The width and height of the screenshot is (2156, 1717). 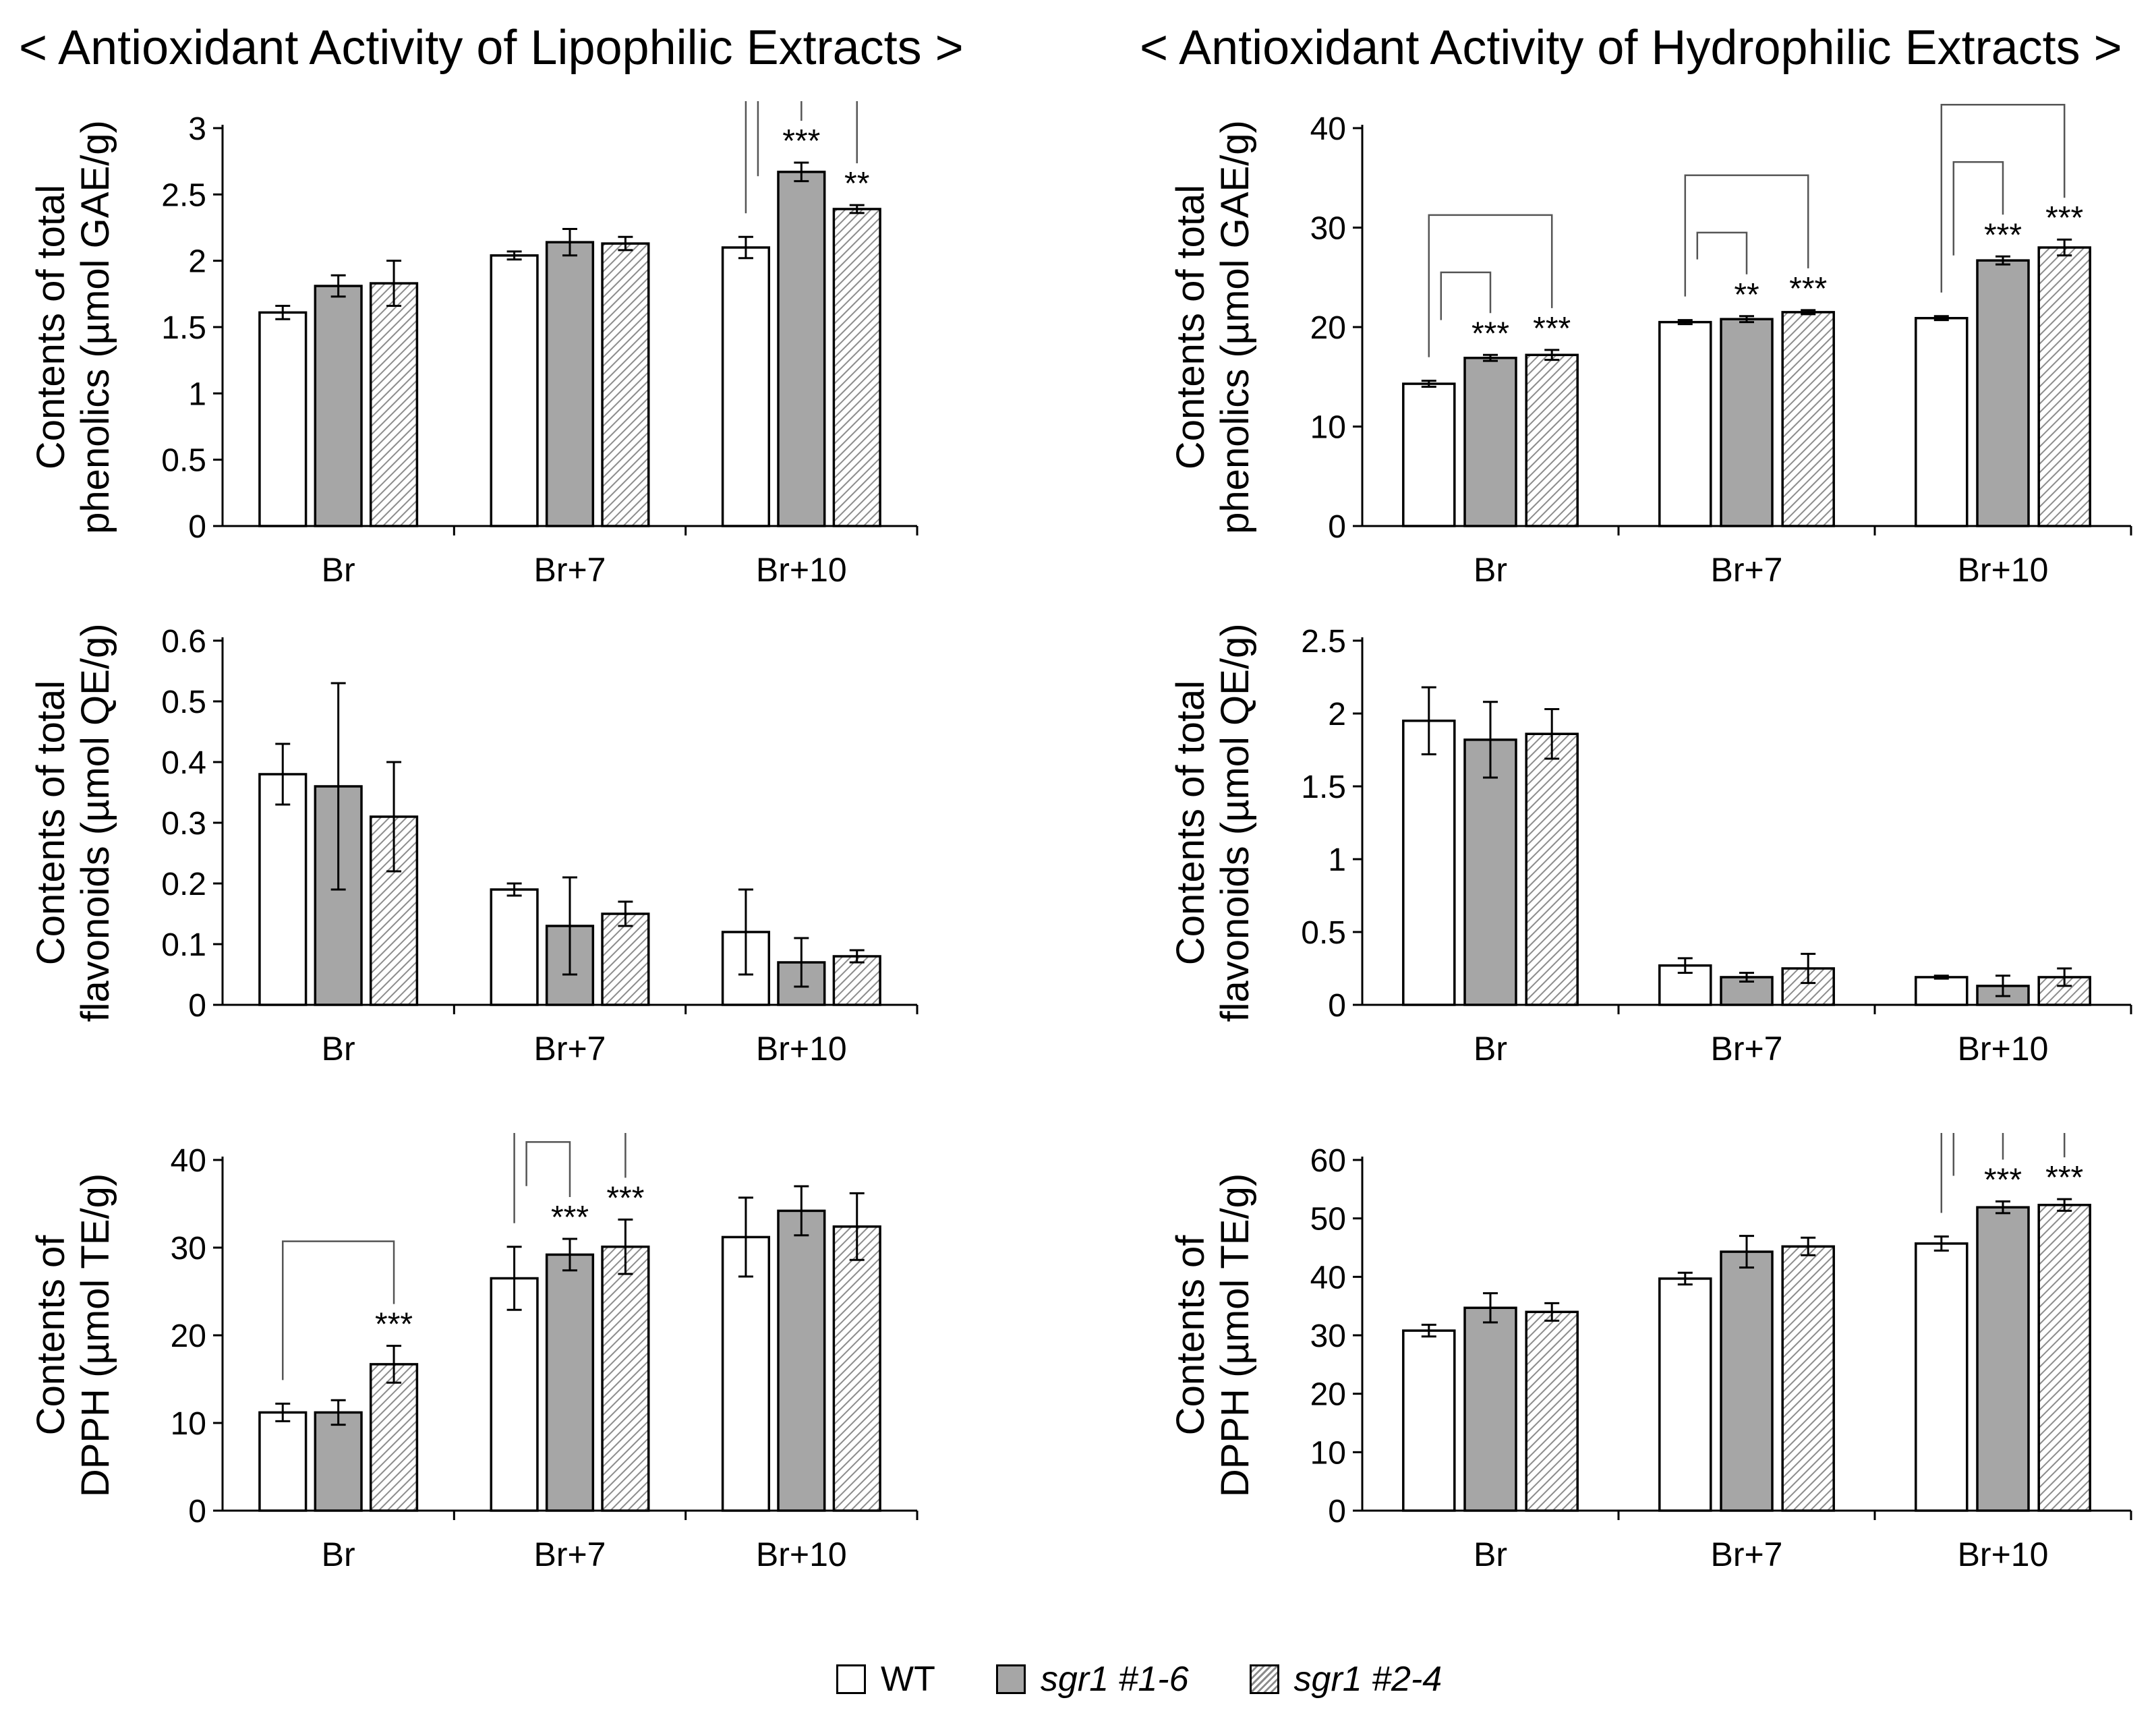 What do you see at coordinates (1213, 822) in the screenshot?
I see `y-axis-label: Contents of totalflavonoids (µmol QE/g)` at bounding box center [1213, 822].